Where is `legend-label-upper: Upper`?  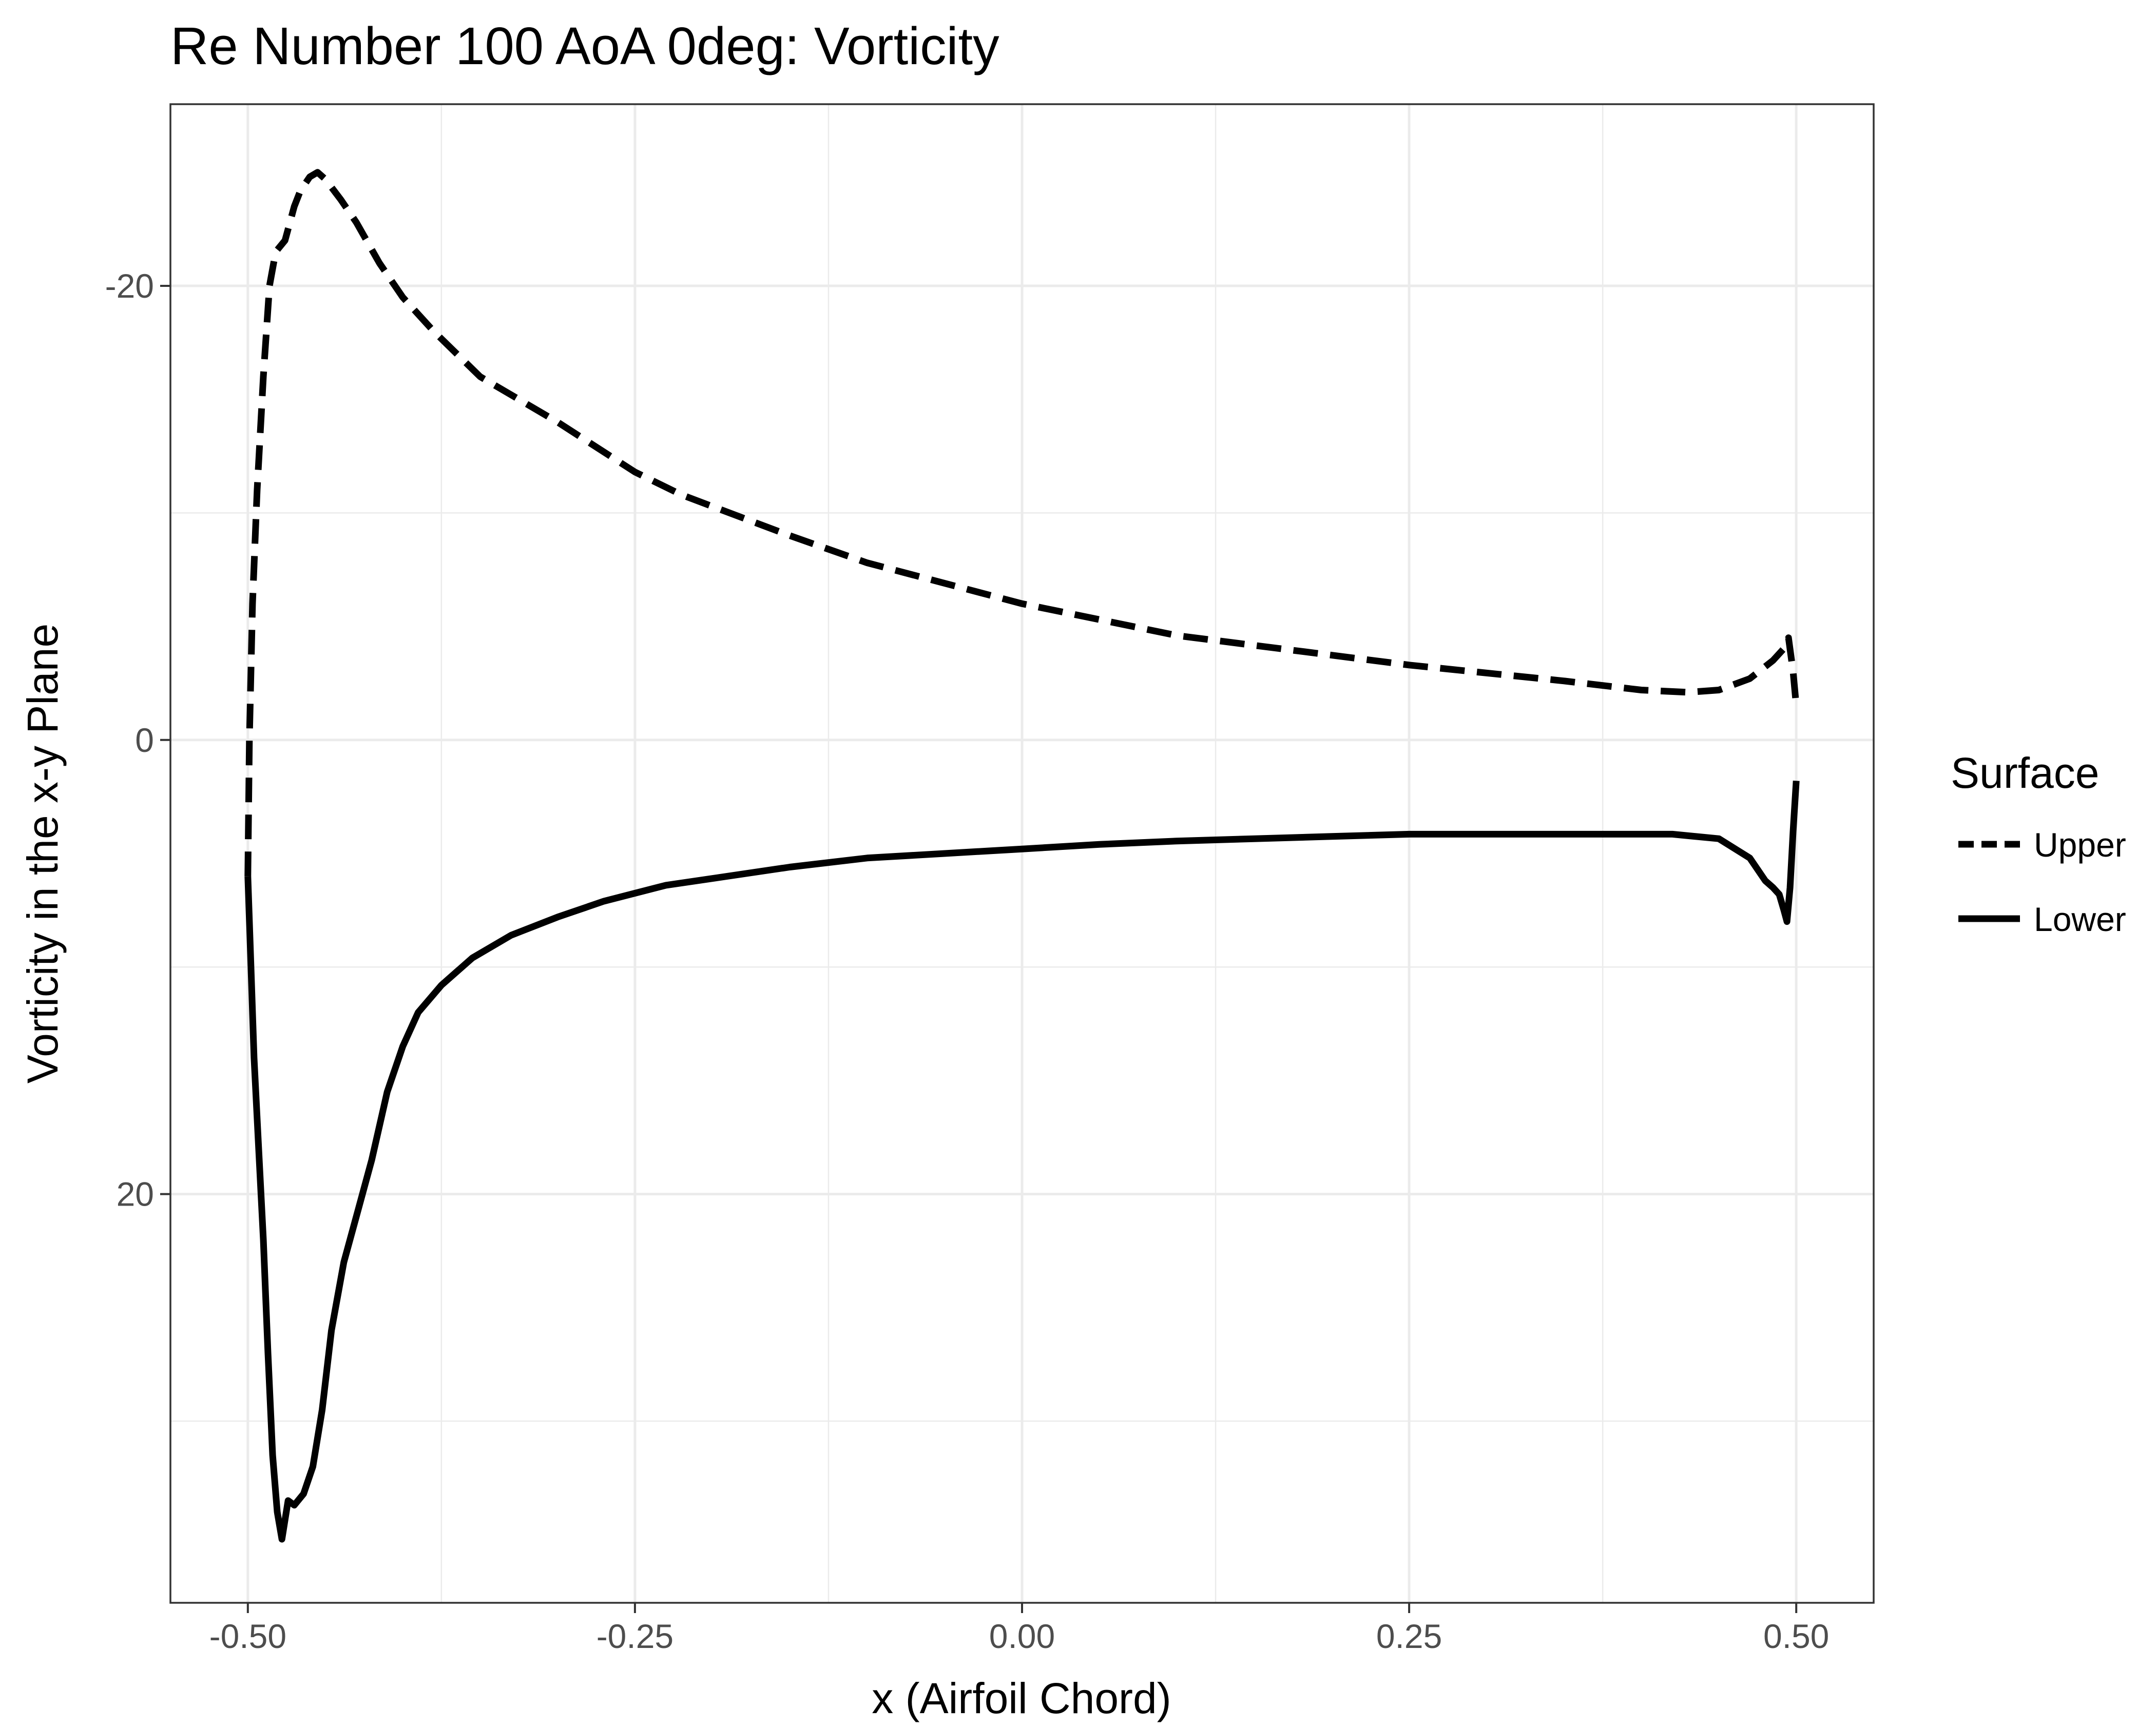
legend-label-upper: Upper is located at coordinates (2080, 845).